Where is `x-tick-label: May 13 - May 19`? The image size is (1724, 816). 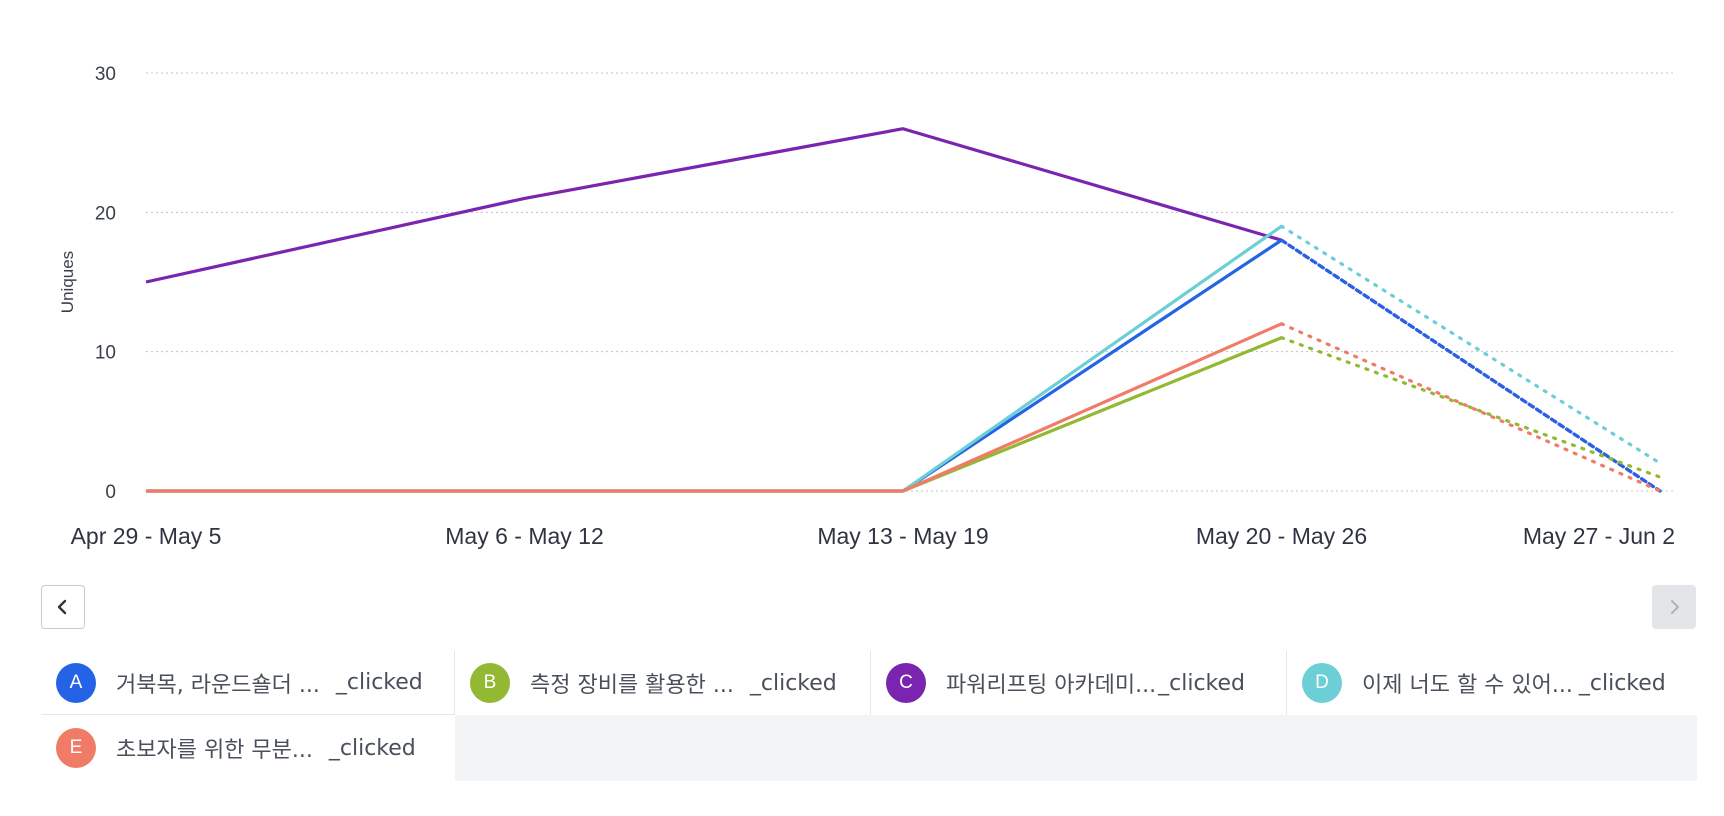 x-tick-label: May 13 - May 19 is located at coordinates (902, 536).